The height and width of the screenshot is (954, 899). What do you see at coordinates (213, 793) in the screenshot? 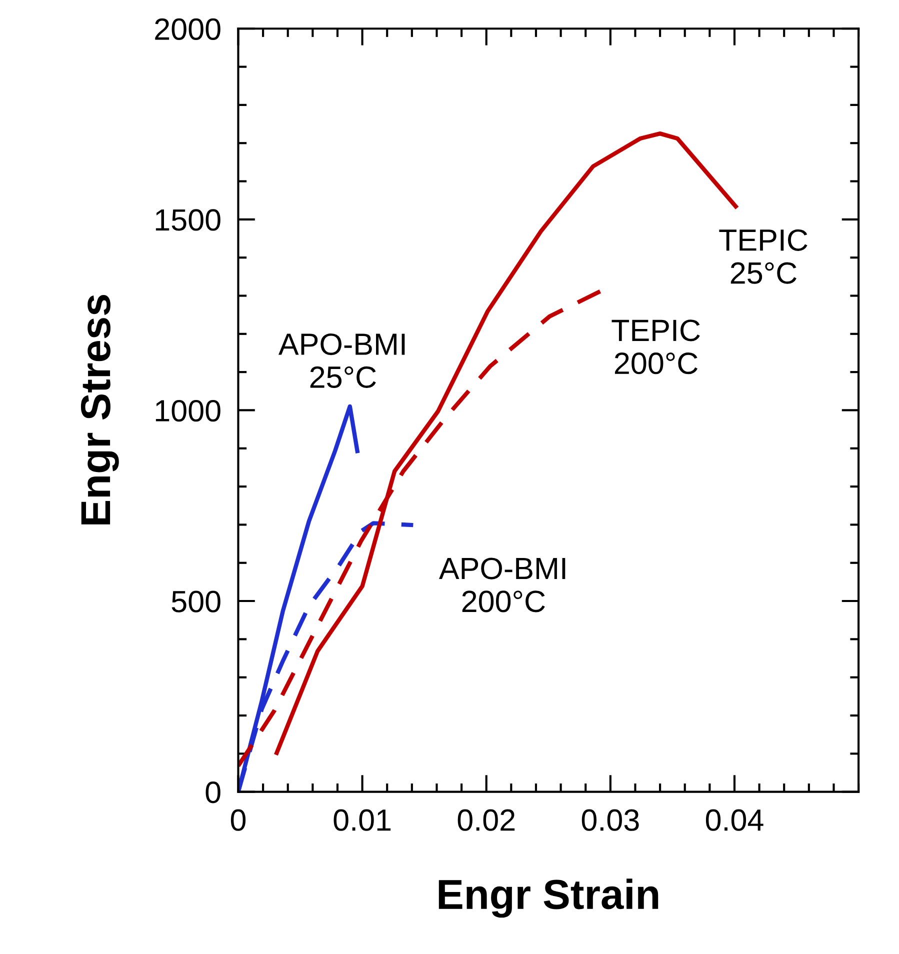
I see `y-tick-label: 0` at bounding box center [213, 793].